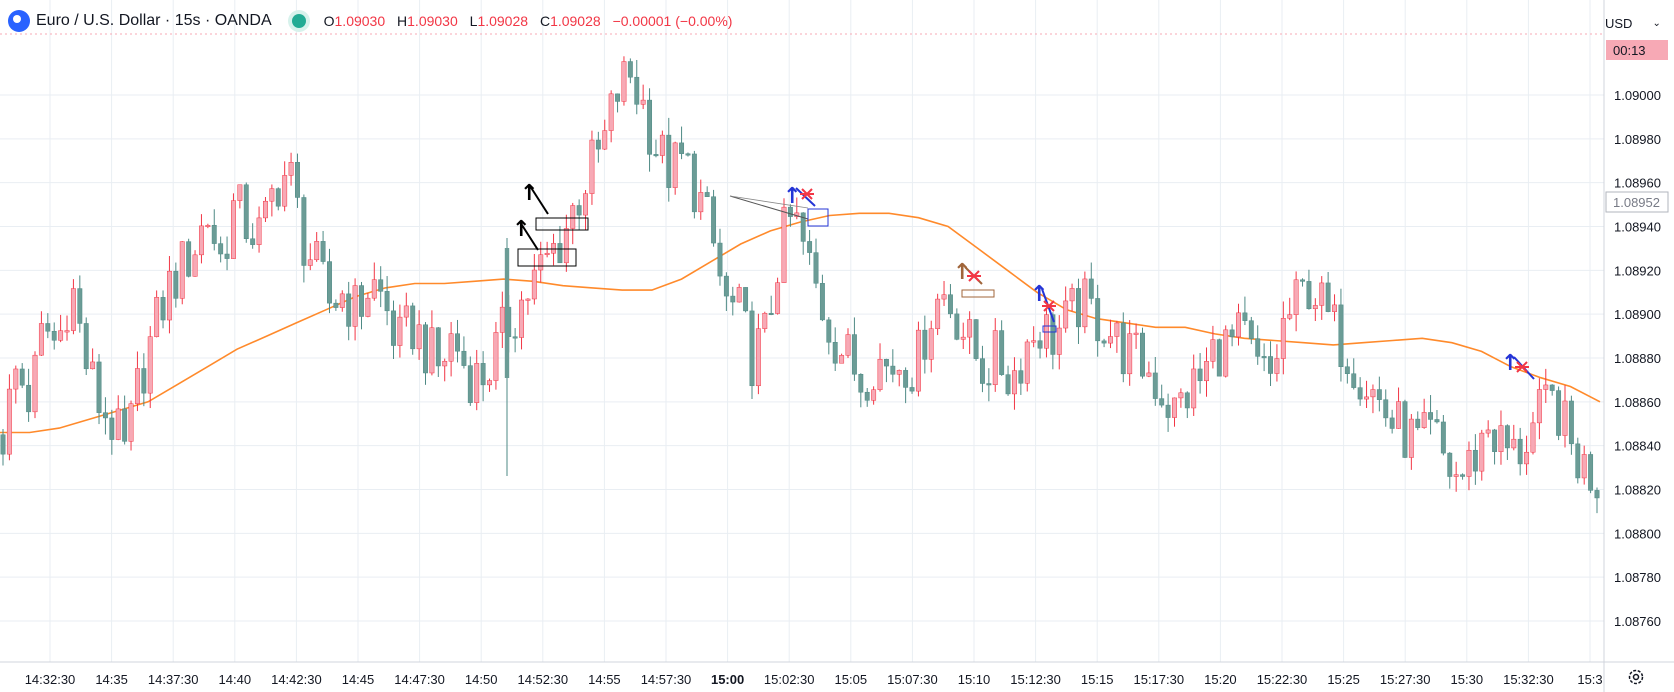 Image resolution: width=1674 pixels, height=692 pixels. Describe the element at coordinates (298, 21) in the screenshot. I see `market-status-icon` at that location.